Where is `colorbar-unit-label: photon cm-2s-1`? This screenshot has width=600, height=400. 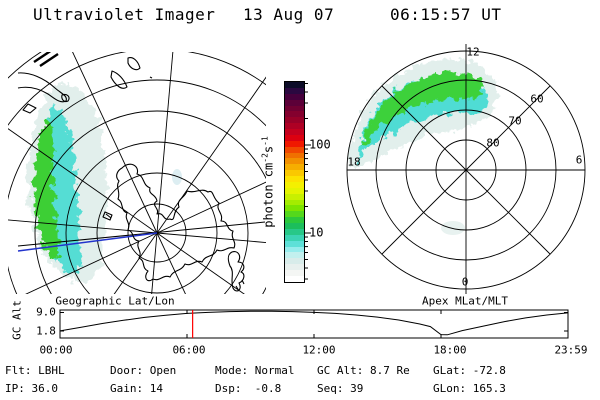
colorbar-unit-label: photon cm-2s-1 is located at coordinates (268, 182).